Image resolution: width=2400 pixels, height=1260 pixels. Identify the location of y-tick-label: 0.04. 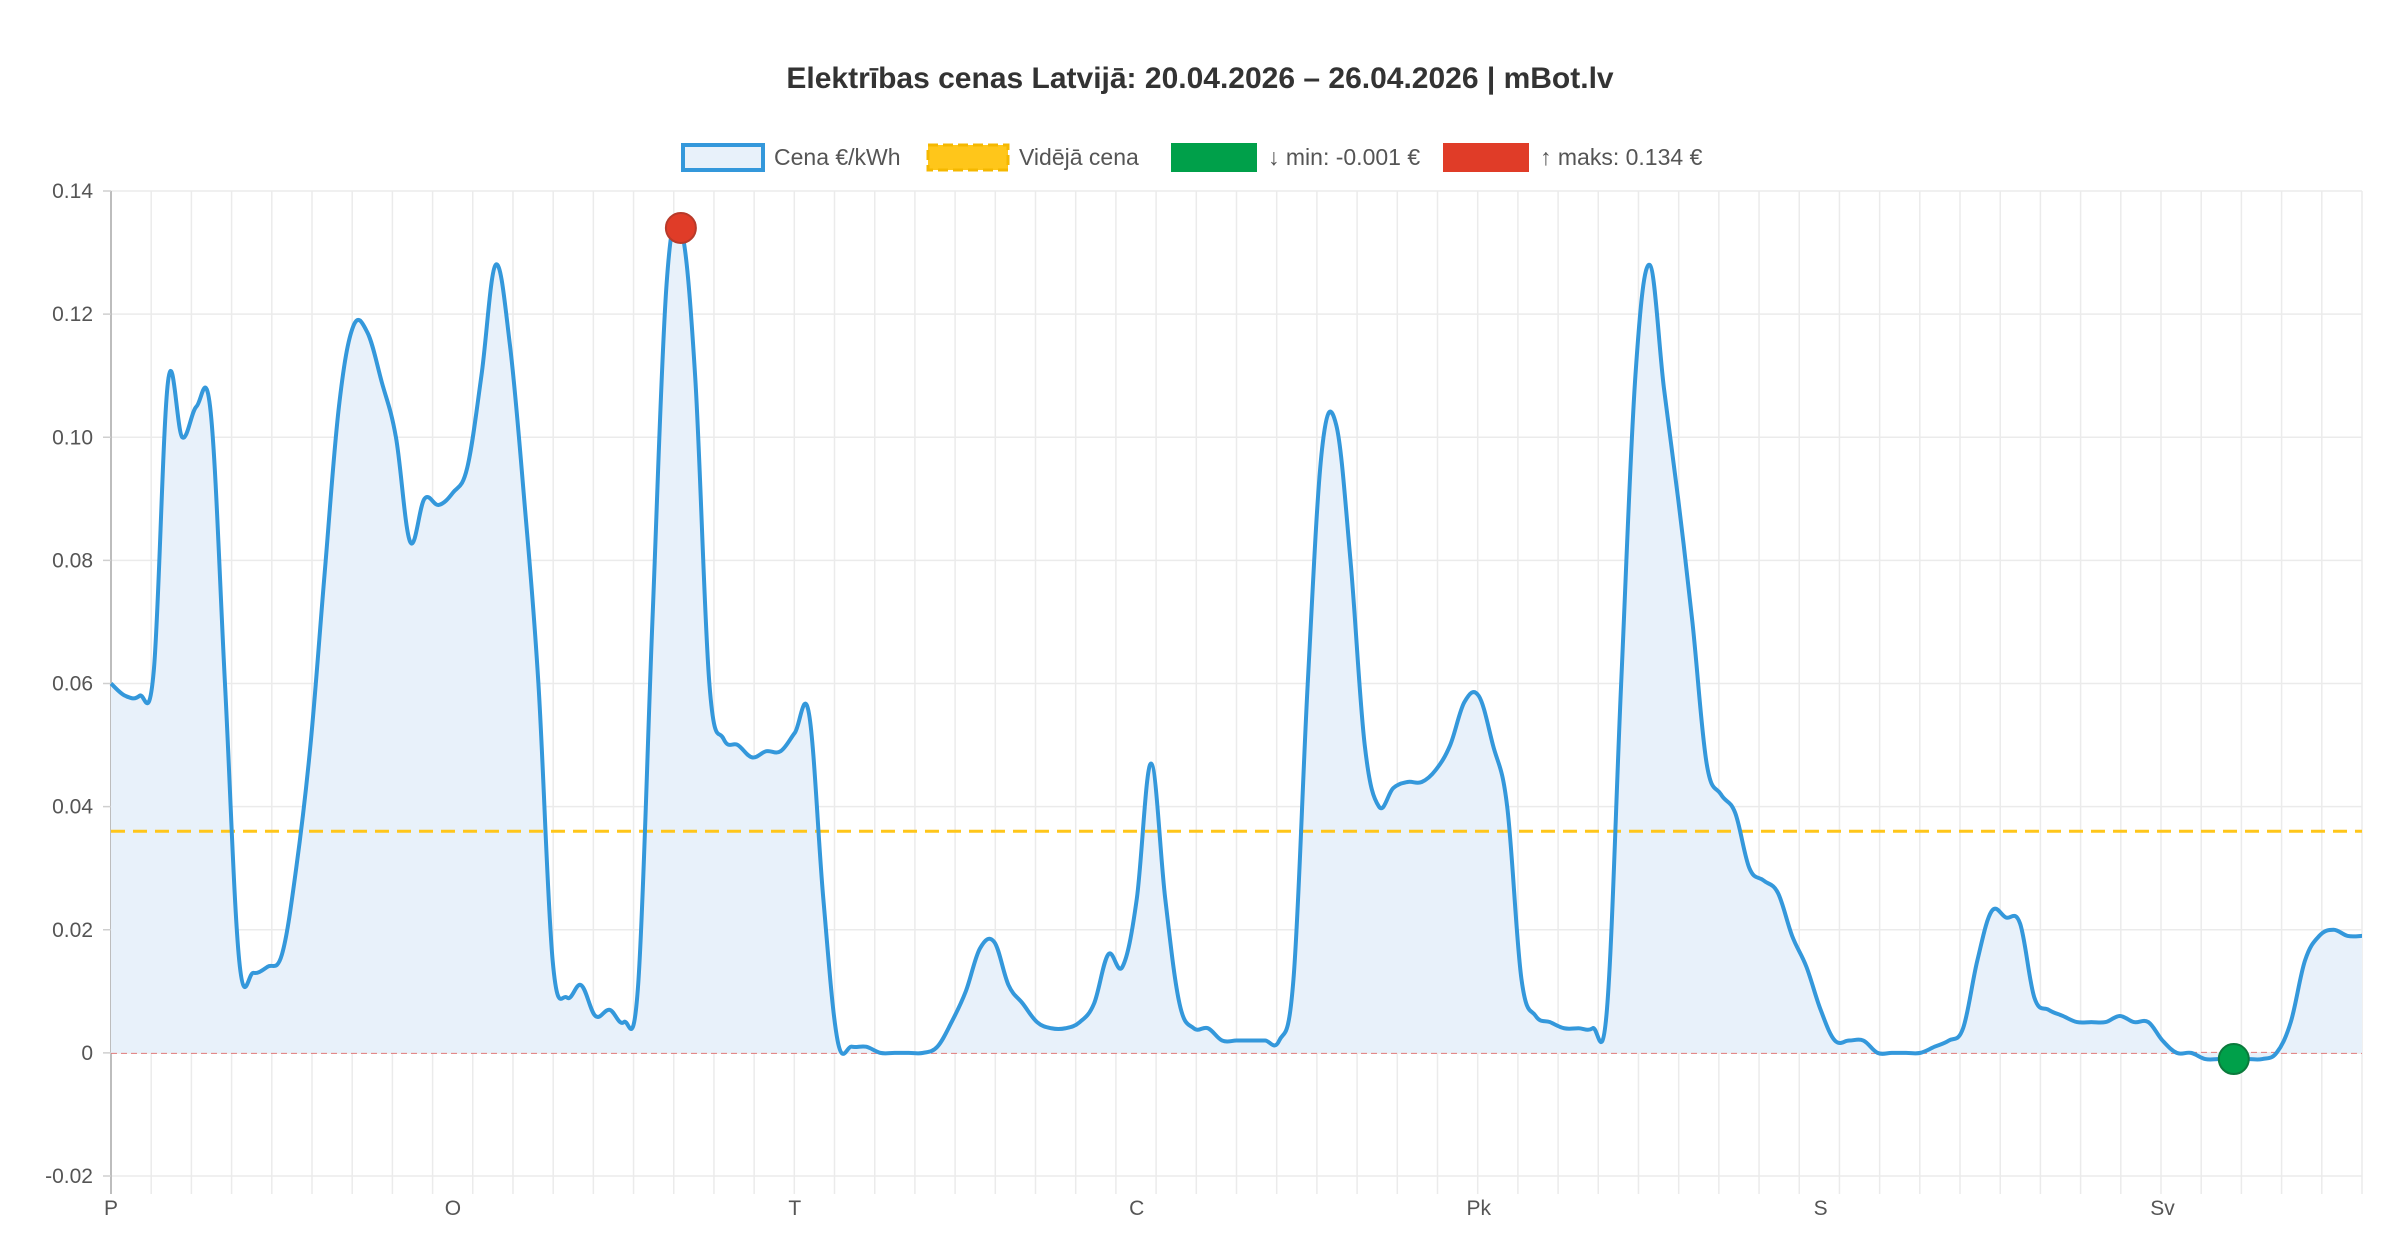
(72, 807).